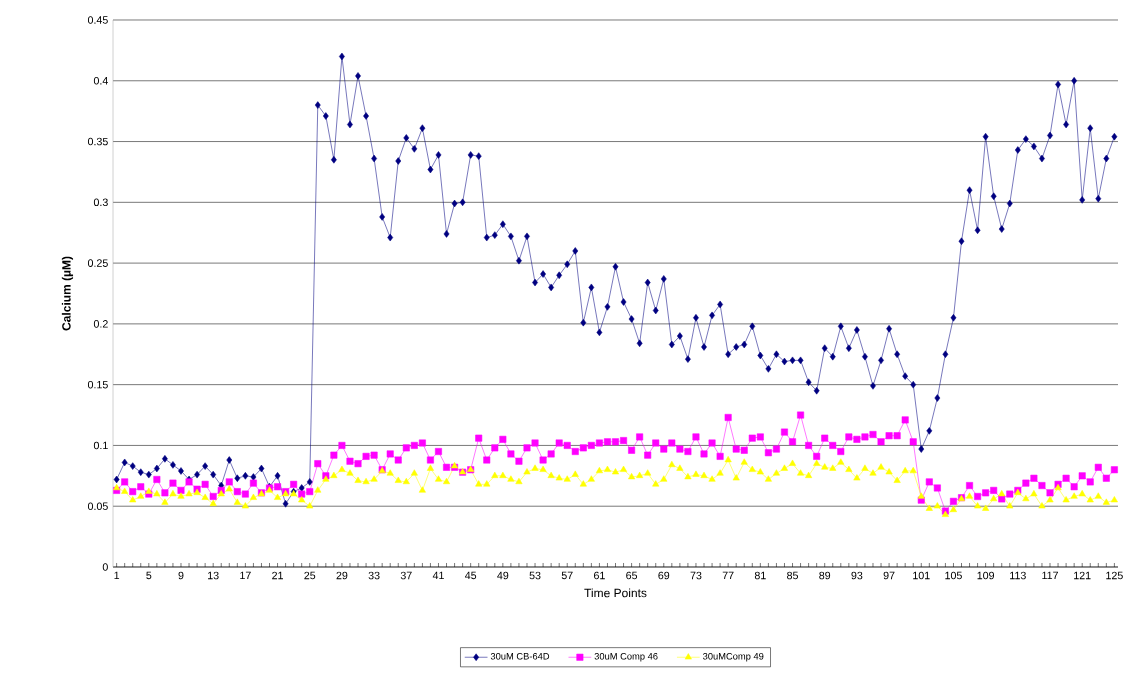 The image size is (1125, 673). I want to click on y-tick-label: 0.05, so click(97, 506).